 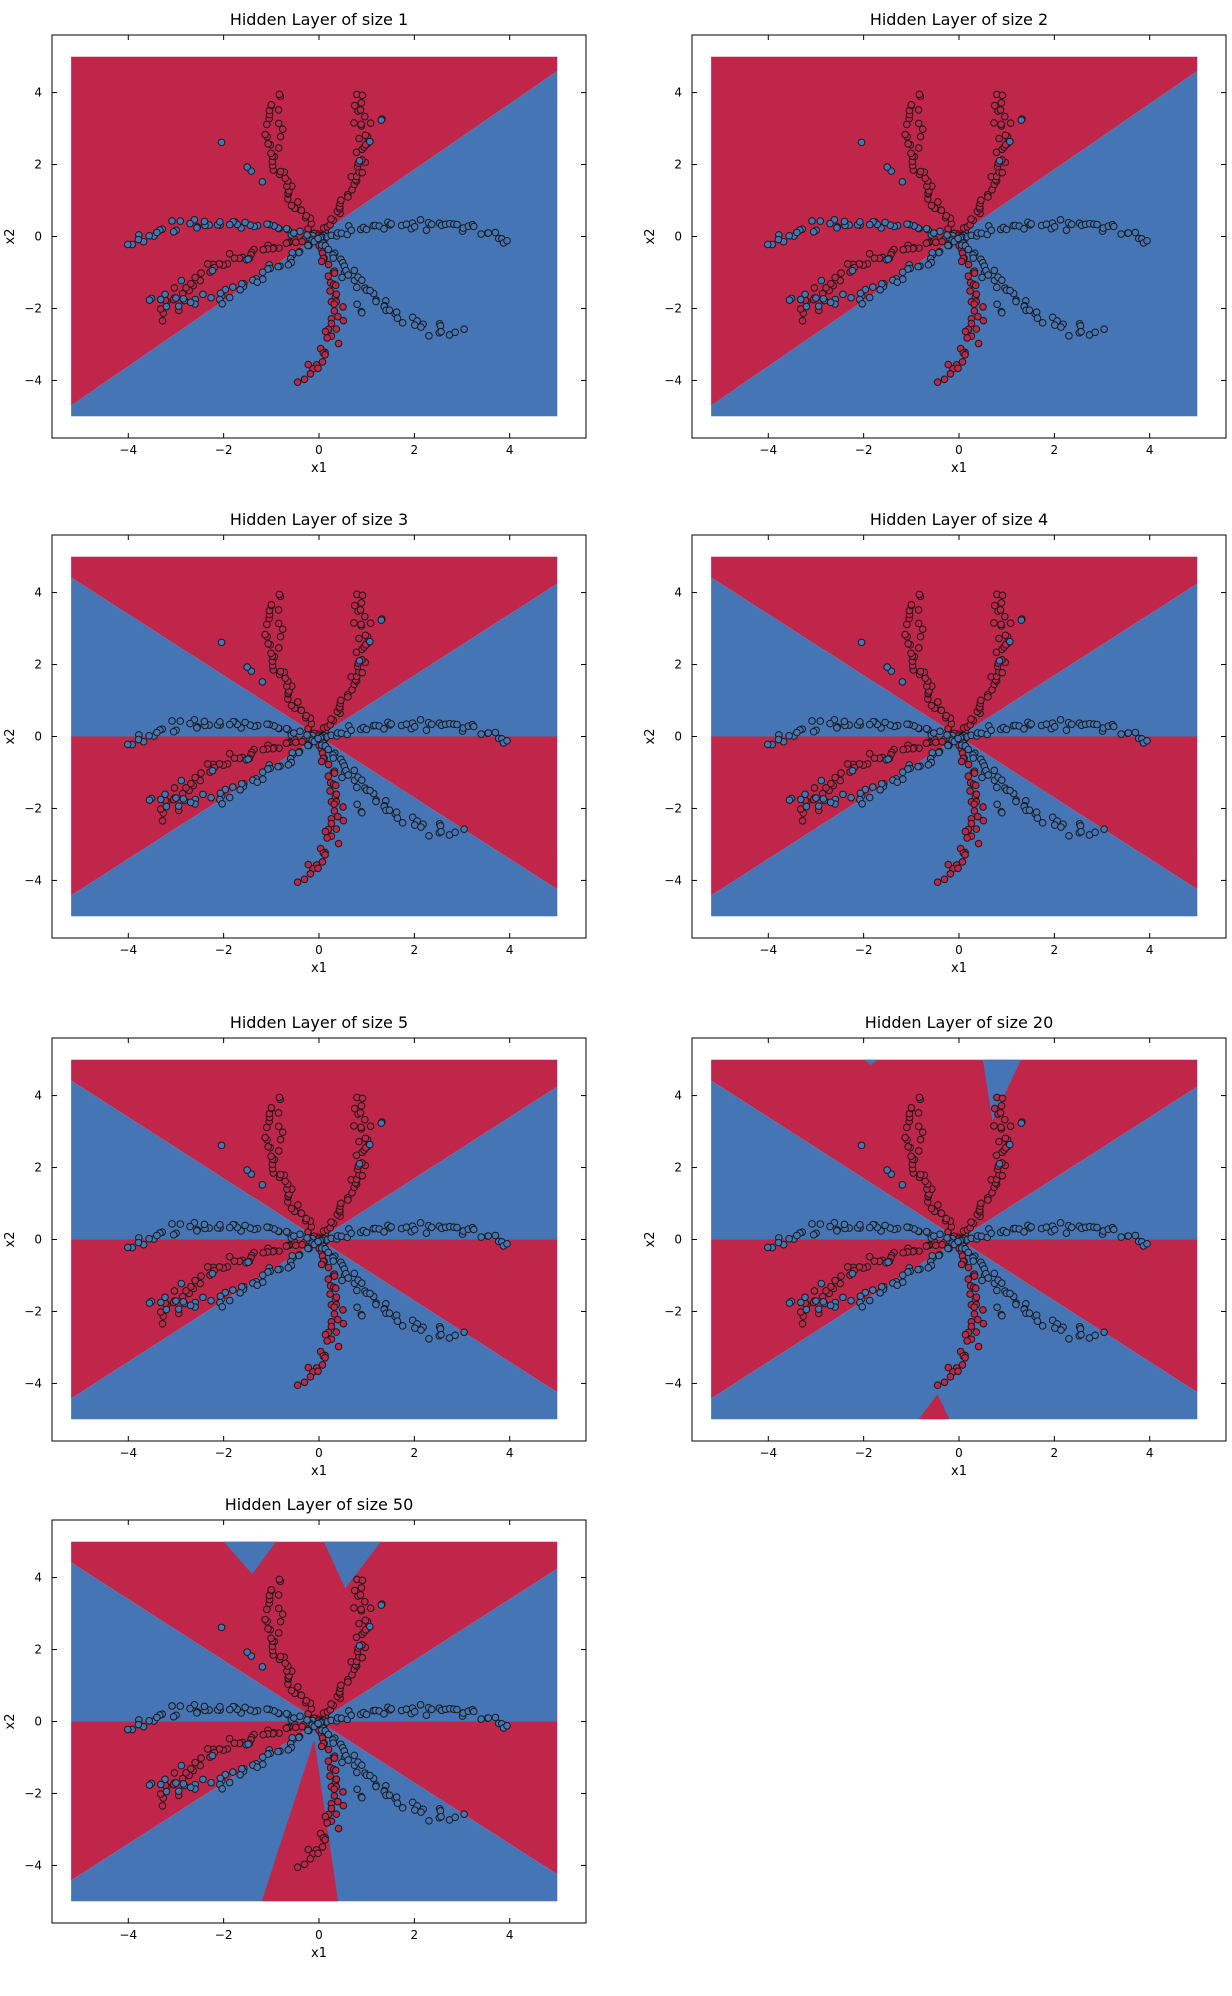 I want to click on blue-region-right, so click(x=1078, y=1163).